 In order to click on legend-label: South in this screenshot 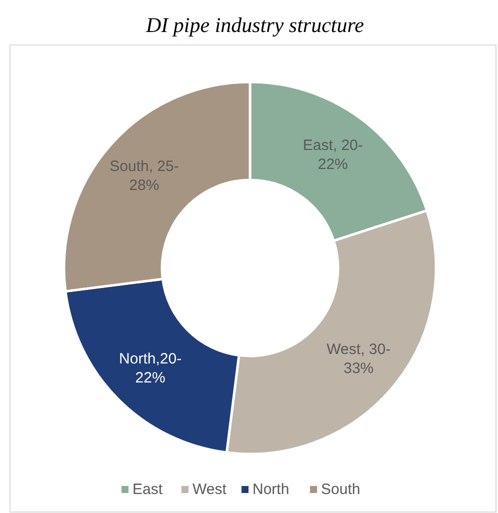, I will do `click(340, 489)`.